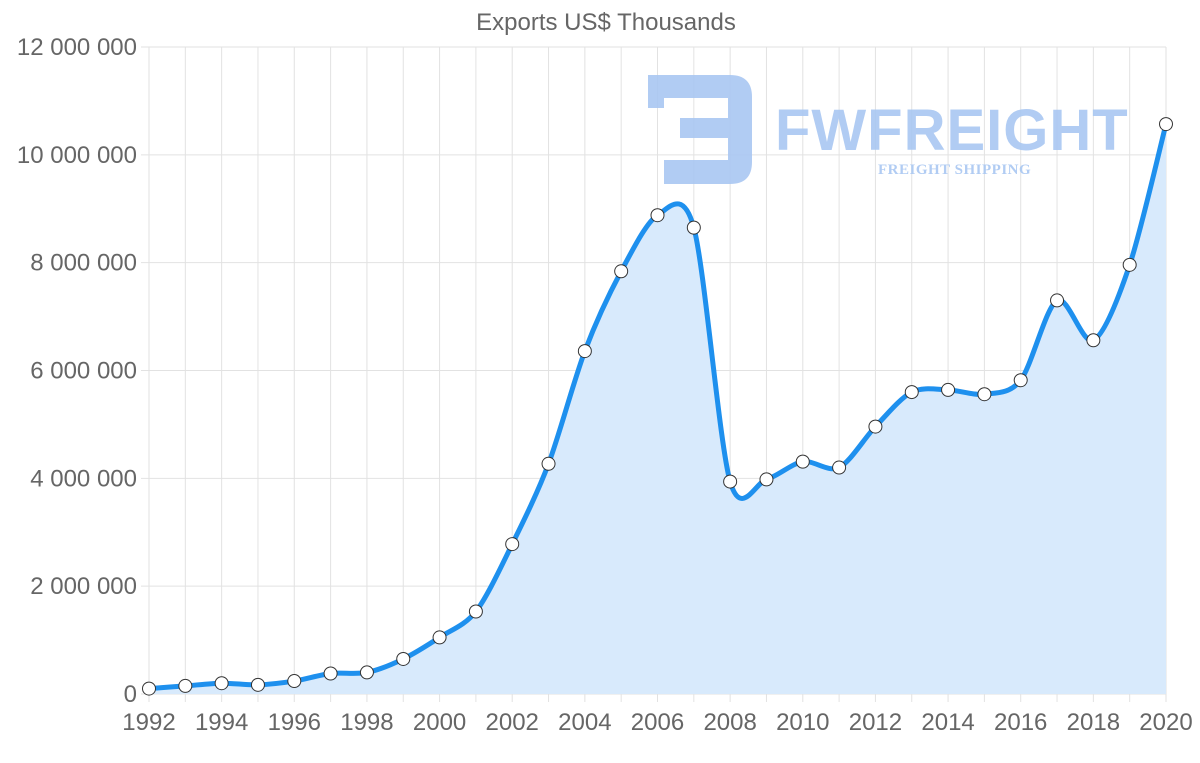 The height and width of the screenshot is (763, 1200). I want to click on data-point-2000, so click(439, 637).